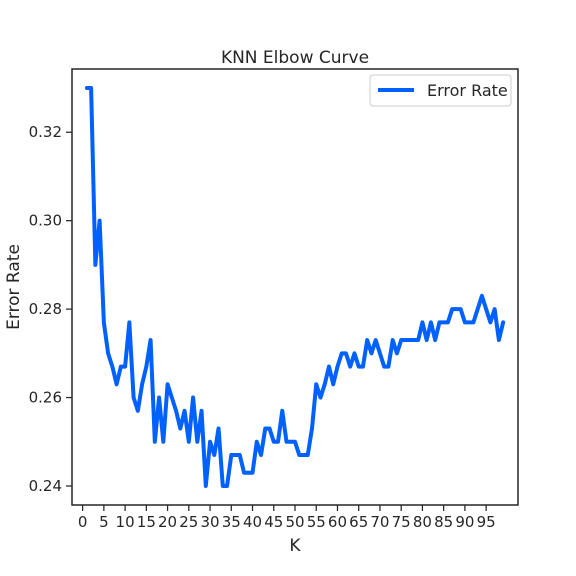 This screenshot has height=576, width=576. Describe the element at coordinates (188, 522) in the screenshot. I see `x-tick-label: 25` at that location.